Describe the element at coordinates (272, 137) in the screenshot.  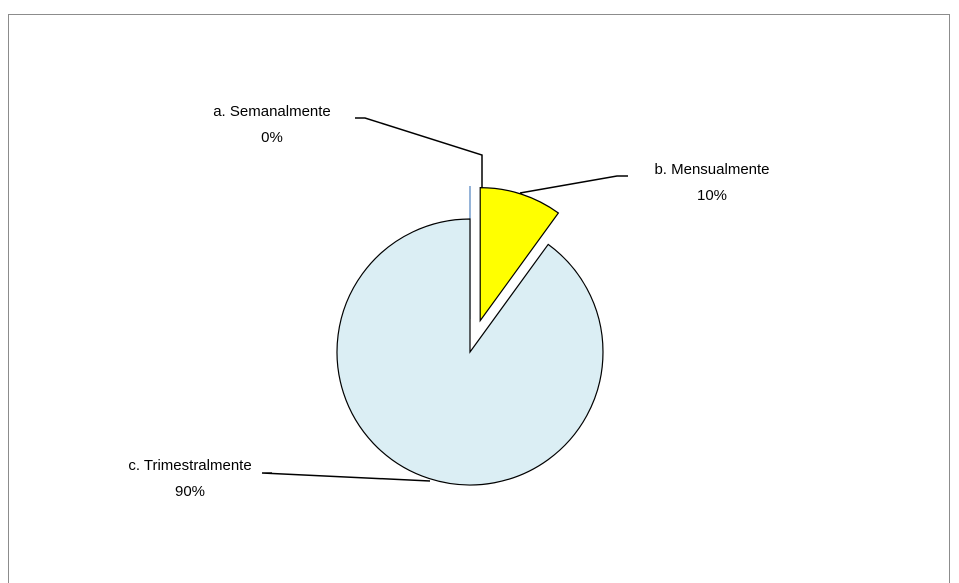
I see `data-label-value: 0%` at that location.